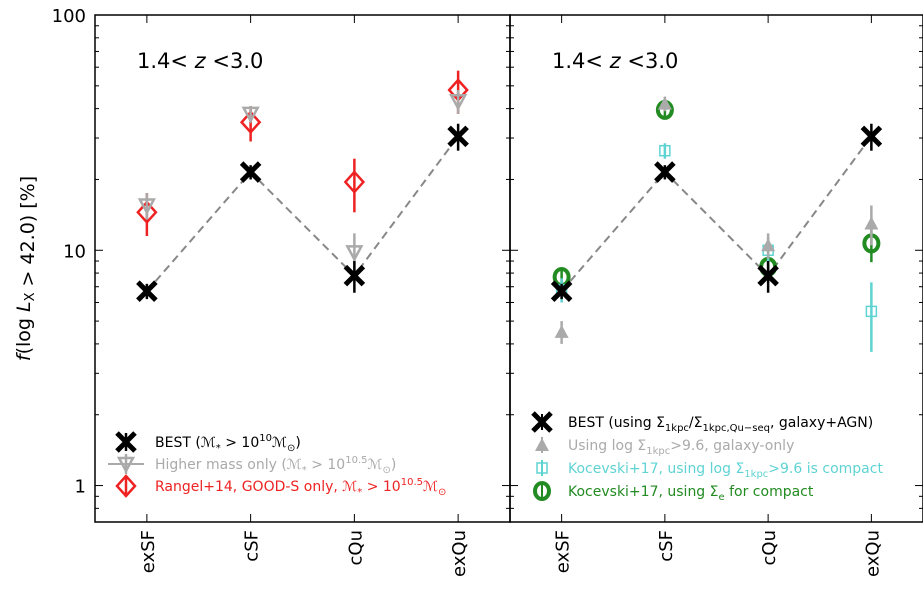 Image resolution: width=923 pixels, height=597 pixels. Describe the element at coordinates (80, 487) in the screenshot. I see `y-tick-label: 1` at that location.